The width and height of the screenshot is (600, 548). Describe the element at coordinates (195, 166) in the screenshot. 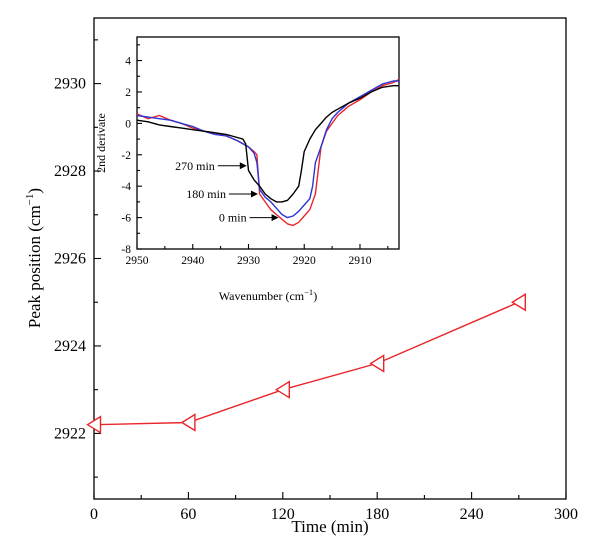

I see `inset-annotation-label: 270 min` at that location.